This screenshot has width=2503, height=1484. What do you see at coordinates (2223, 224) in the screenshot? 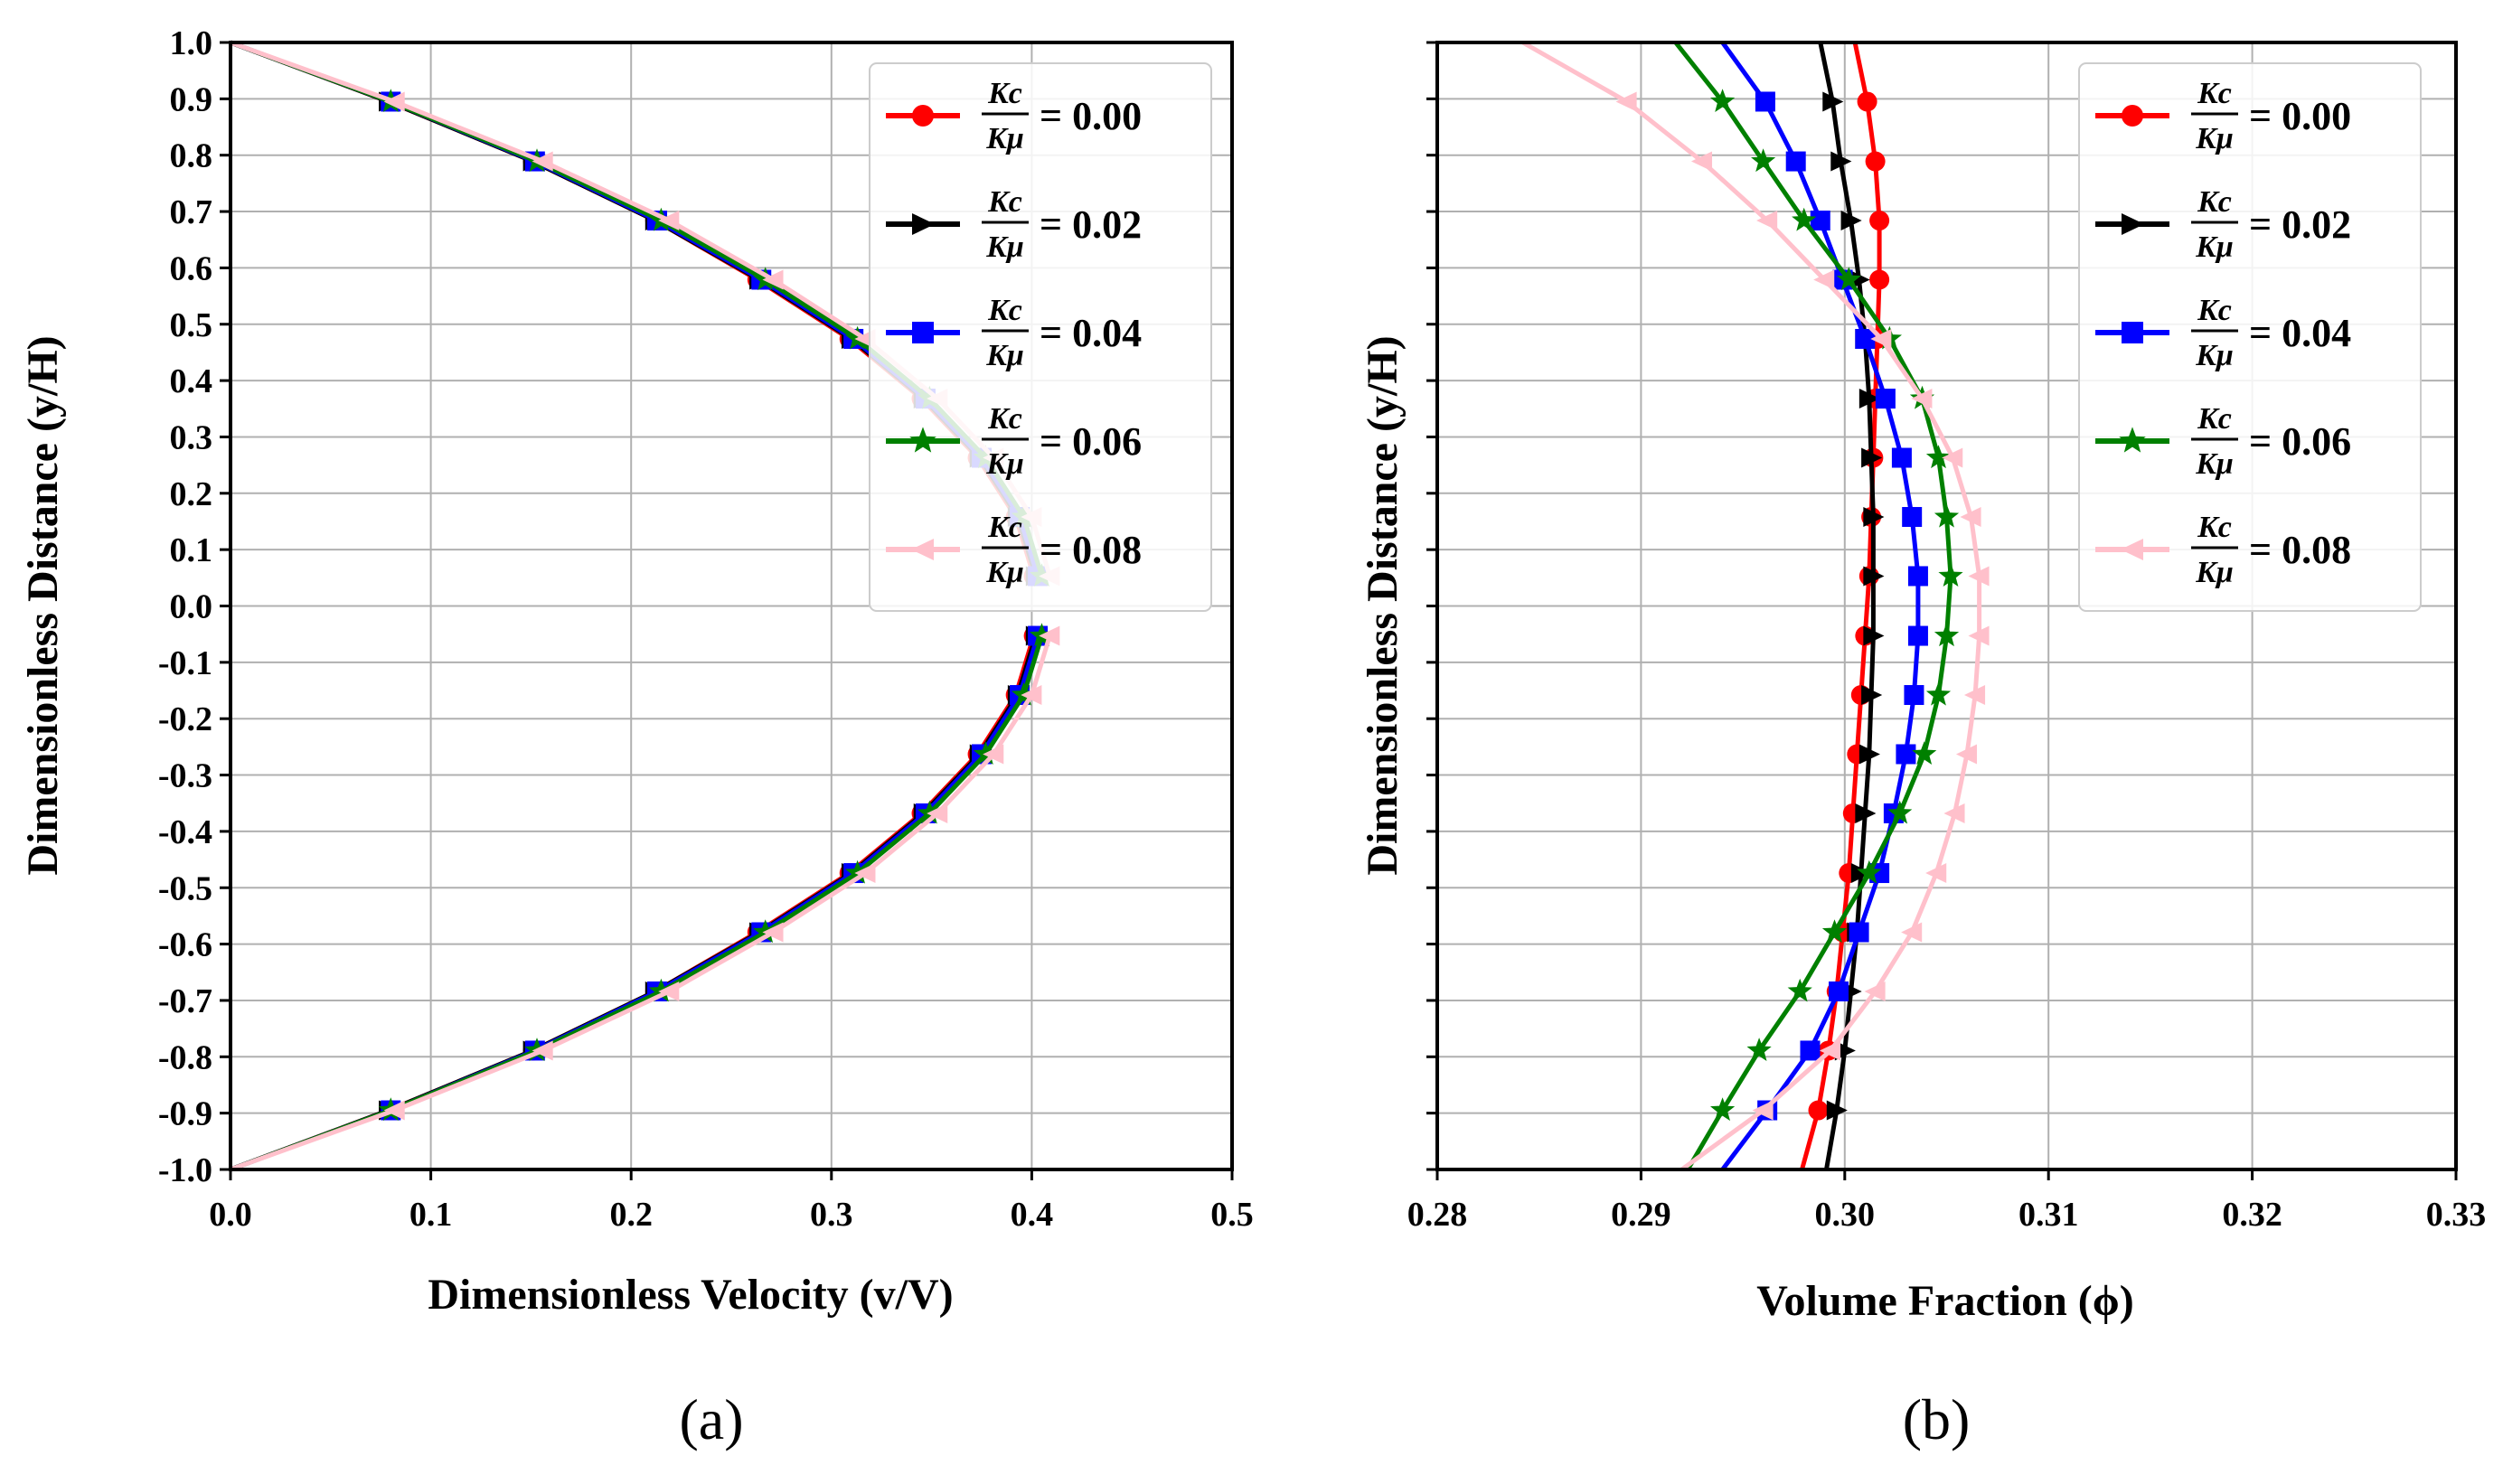
I see `panel-b-legend-item: Kc Kμ = 0.02` at bounding box center [2223, 224].